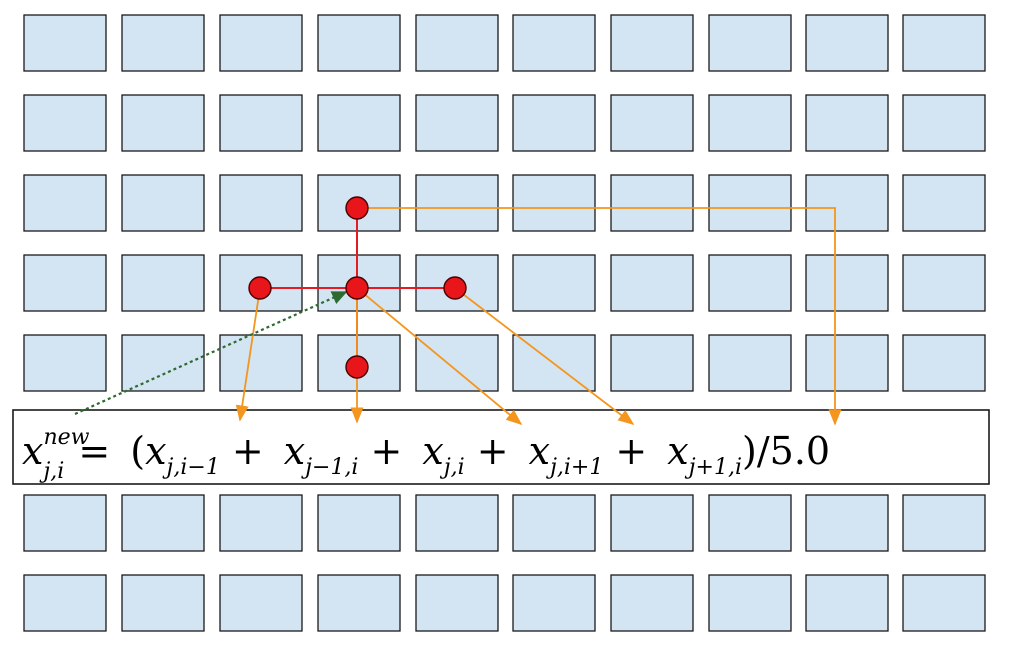 Image resolution: width=1013 pixels, height=668 pixels. I want to click on grid-cell-r7-c1, so click(163, 603).